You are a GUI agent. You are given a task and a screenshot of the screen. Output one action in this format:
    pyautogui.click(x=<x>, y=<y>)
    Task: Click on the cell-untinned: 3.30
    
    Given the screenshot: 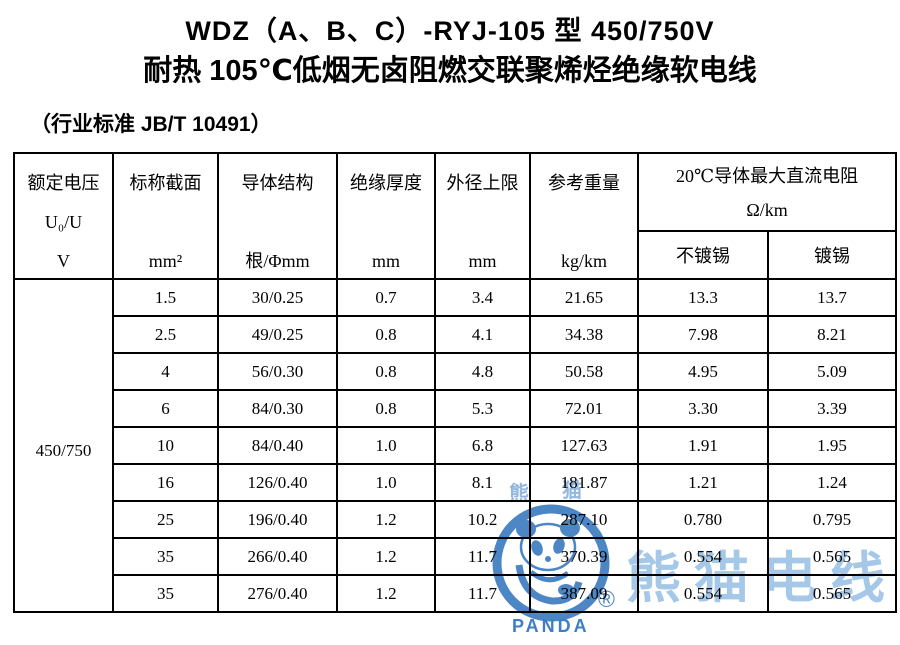 What is the action you would take?
    pyautogui.click(x=703, y=408)
    